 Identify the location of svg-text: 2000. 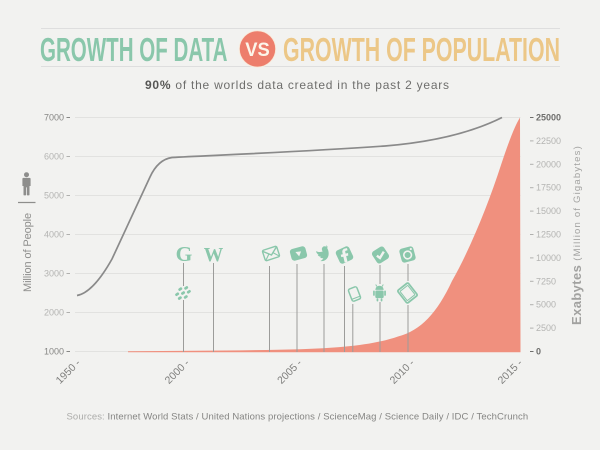
(54, 313).